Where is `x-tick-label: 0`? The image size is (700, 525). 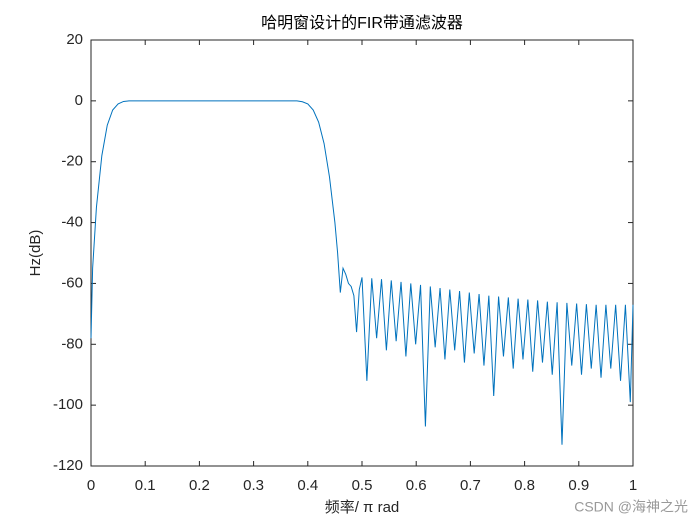 x-tick-label: 0 is located at coordinates (91, 485).